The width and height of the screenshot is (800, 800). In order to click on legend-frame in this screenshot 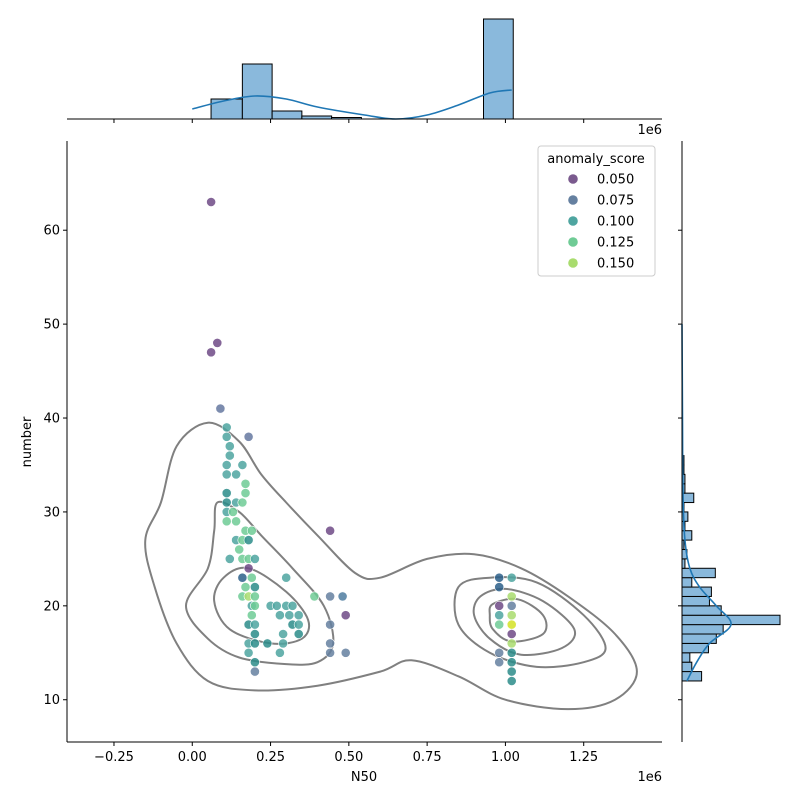, I will do `click(596, 211)`.